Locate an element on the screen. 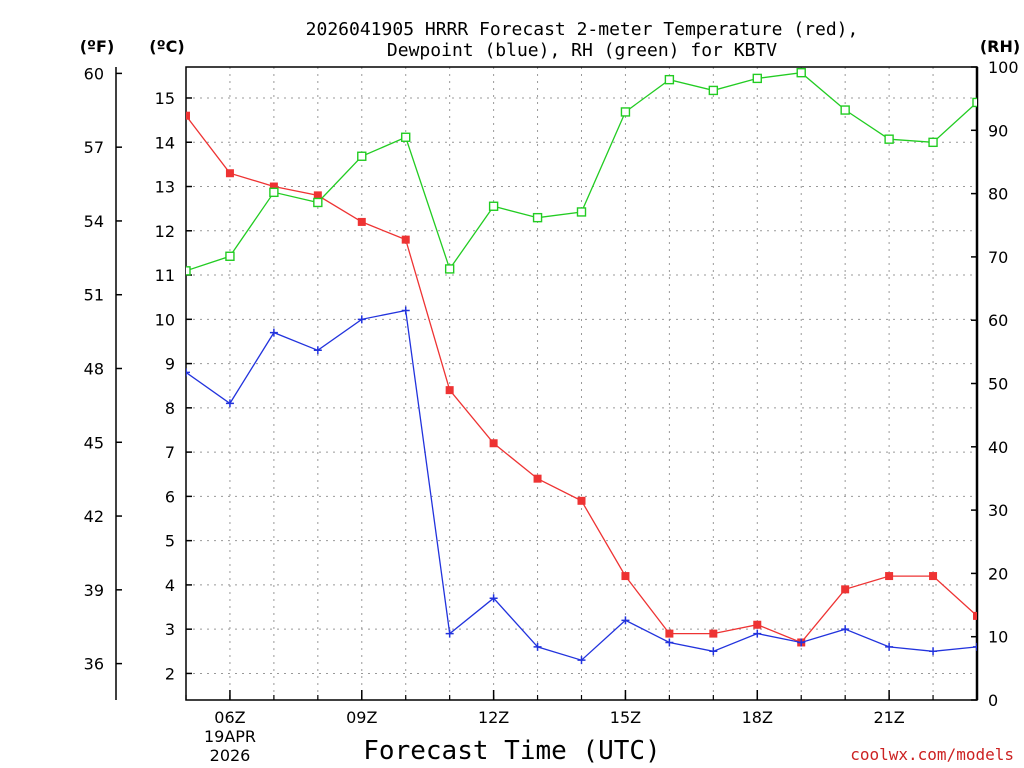 This screenshot has width=1024, height=768. celsius-tick-label-5: 5 is located at coordinates (170, 541).